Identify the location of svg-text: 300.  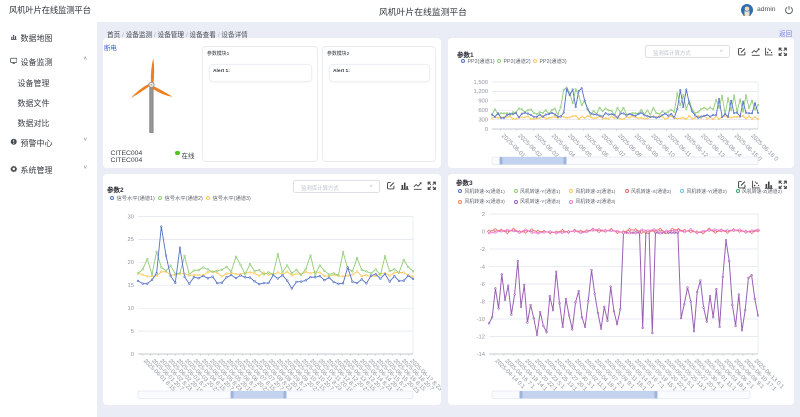
(483, 120).